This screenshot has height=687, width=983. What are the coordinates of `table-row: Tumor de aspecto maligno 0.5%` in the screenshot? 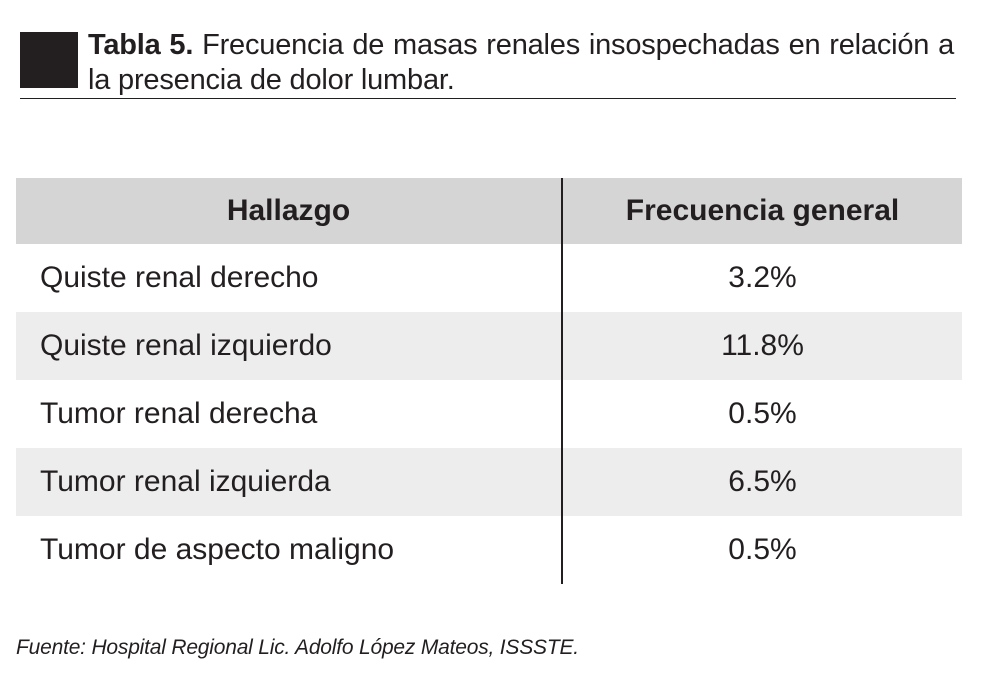 It's located at (489, 550).